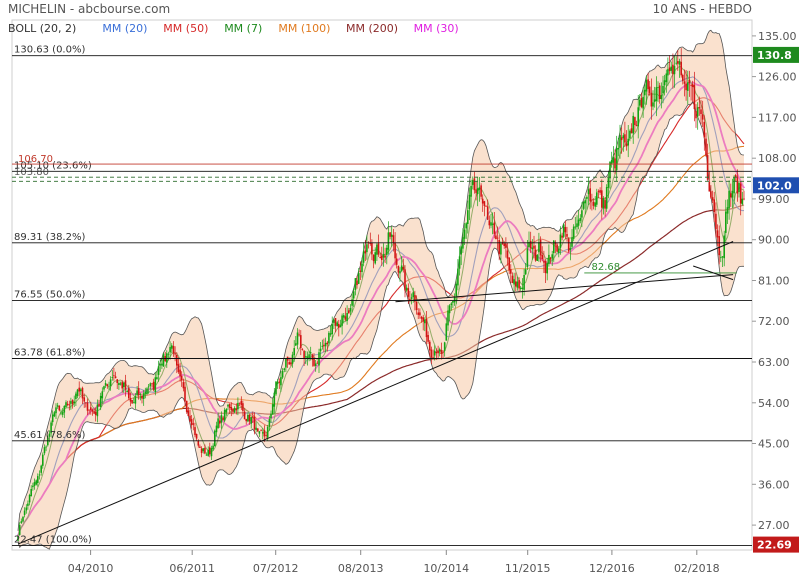 This screenshot has height=580, width=800. What do you see at coordinates (192, 568) in the screenshot?
I see `x-tick-label: 06/2011` at bounding box center [192, 568].